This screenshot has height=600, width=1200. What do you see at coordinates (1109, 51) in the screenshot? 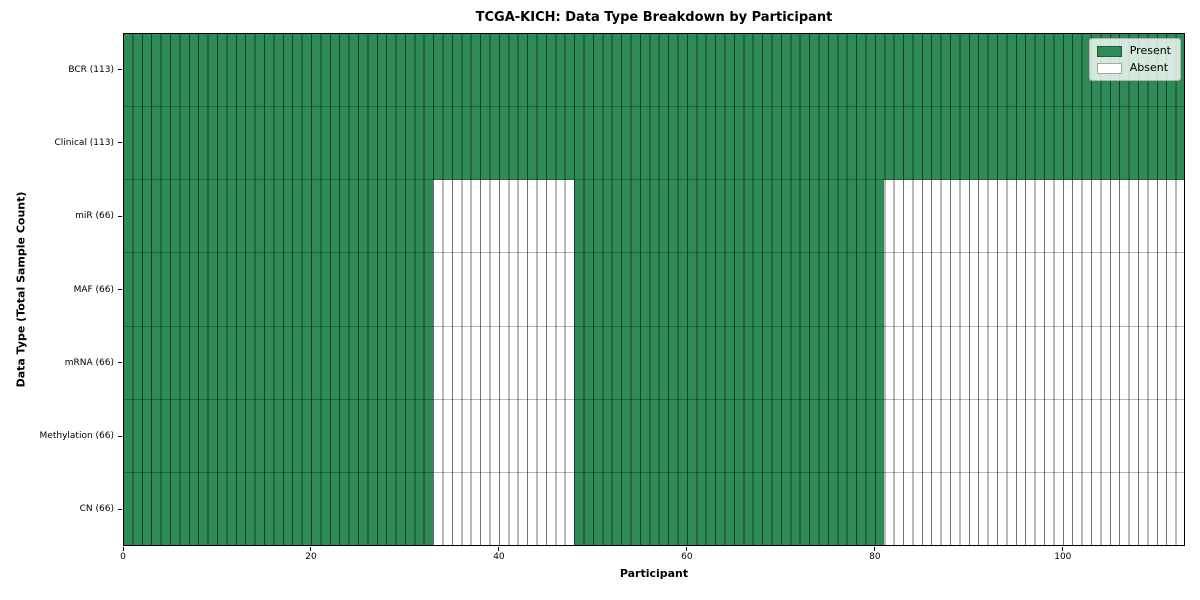
I see `present-swatch-icon` at bounding box center [1109, 51].